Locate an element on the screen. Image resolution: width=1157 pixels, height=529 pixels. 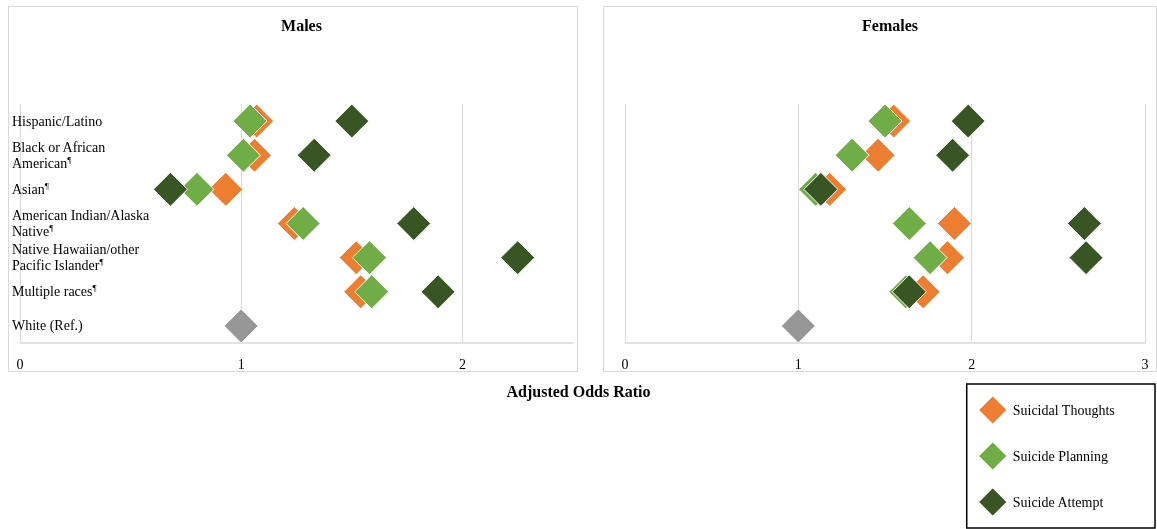
y-tick-label: Multiple races¶ is located at coordinates (54, 291).